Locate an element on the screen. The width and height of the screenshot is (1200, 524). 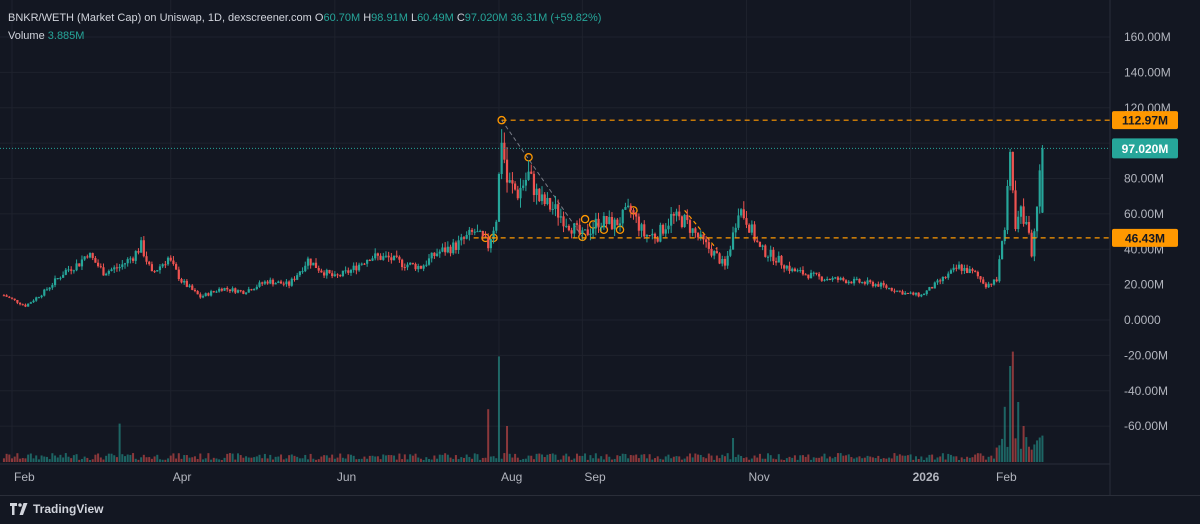
tradingview-logo-icon is located at coordinates (19, 509).